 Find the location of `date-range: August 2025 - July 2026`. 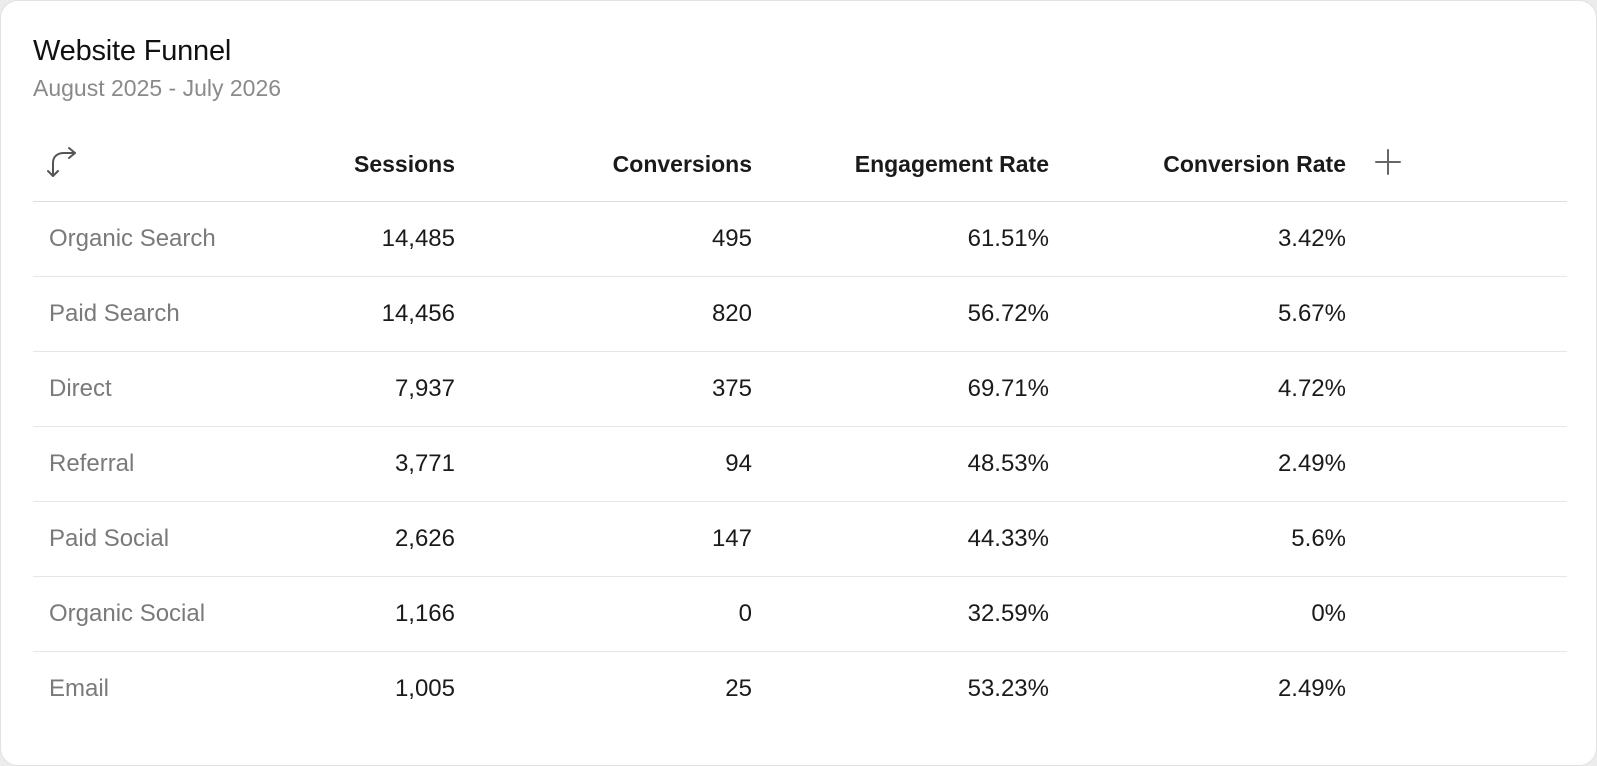

date-range: August 2025 - July 2026 is located at coordinates (157, 88).